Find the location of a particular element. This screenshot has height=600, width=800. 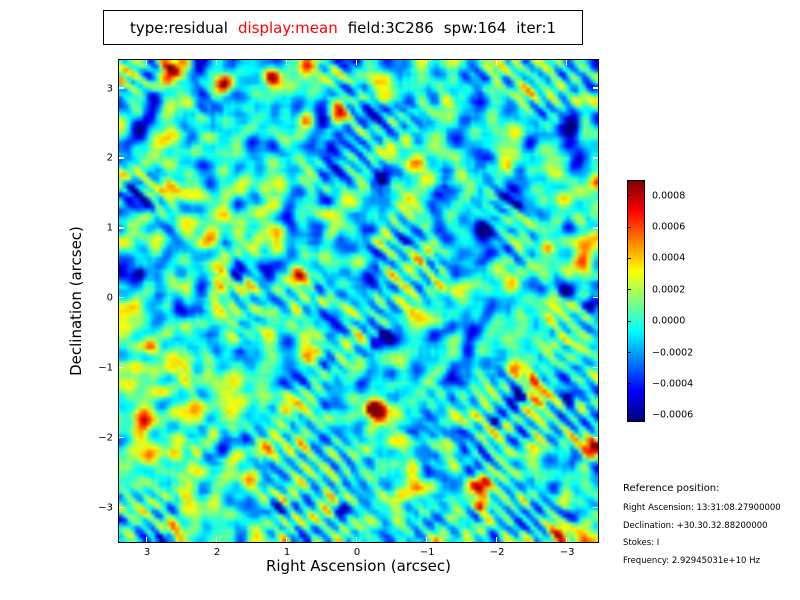

x-tick-label: 0 is located at coordinates (357, 552).